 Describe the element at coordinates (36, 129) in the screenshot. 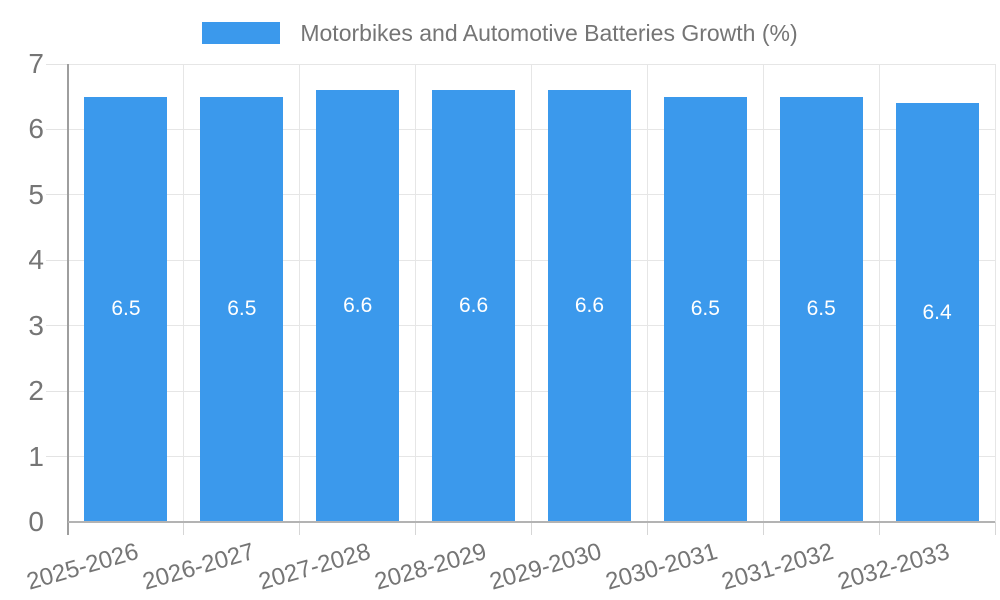

I see `y-tick-label: 6` at that location.